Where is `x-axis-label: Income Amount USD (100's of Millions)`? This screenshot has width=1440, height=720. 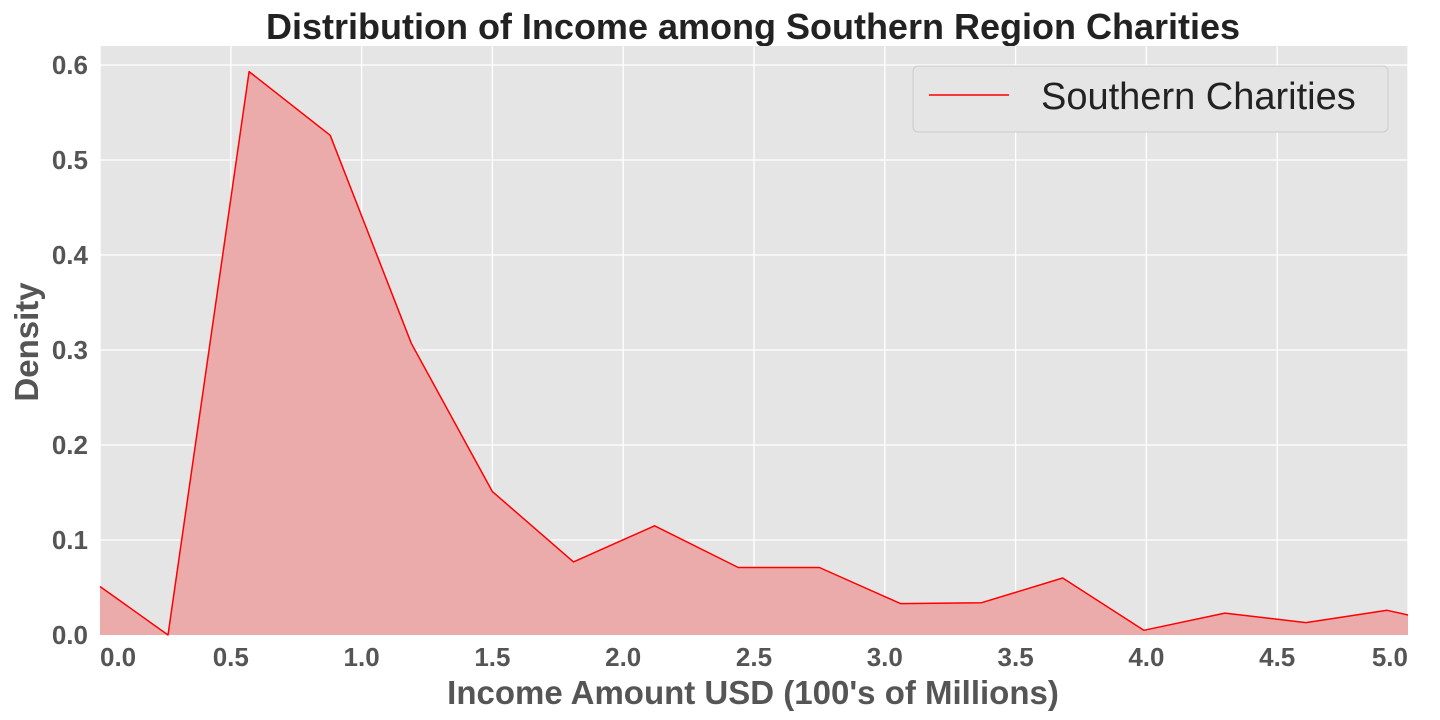 x-axis-label: Income Amount USD (100's of Millions) is located at coordinates (753, 692).